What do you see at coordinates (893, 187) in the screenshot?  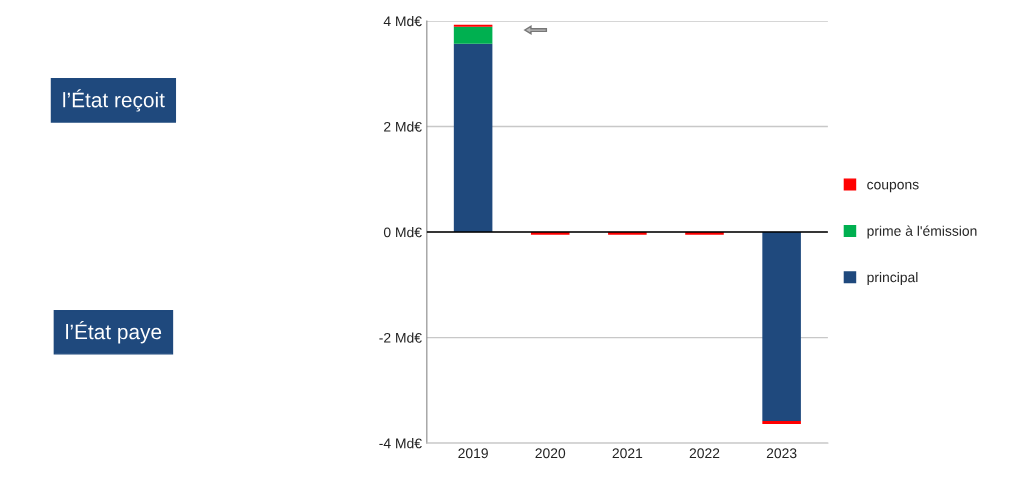 I see `legend-label: coupons` at bounding box center [893, 187].